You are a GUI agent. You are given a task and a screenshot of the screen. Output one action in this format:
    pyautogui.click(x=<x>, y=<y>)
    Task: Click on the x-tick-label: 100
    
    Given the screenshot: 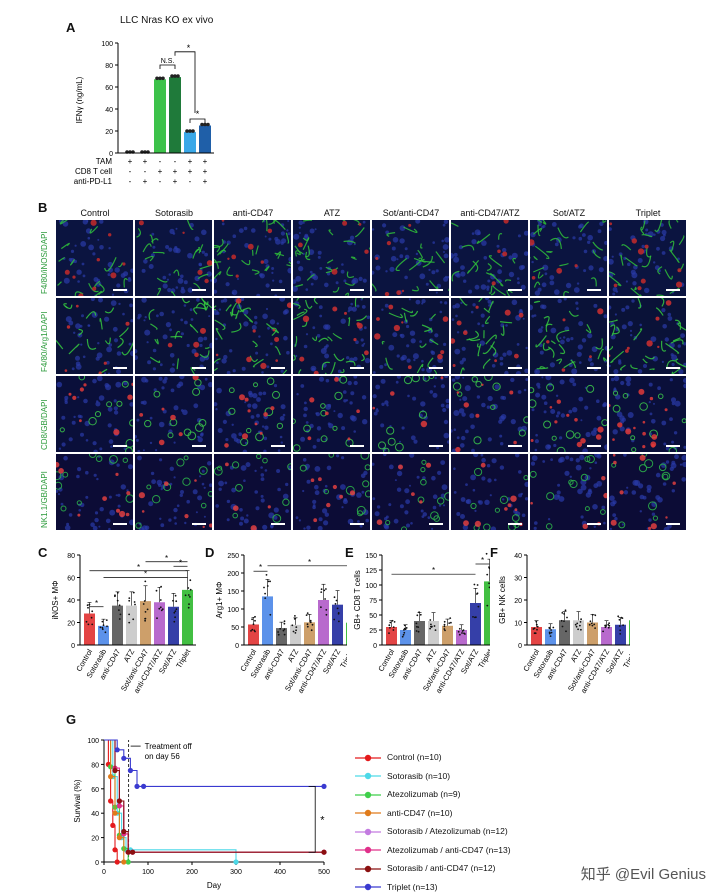 What is the action you would take?
    pyautogui.click(x=148, y=872)
    